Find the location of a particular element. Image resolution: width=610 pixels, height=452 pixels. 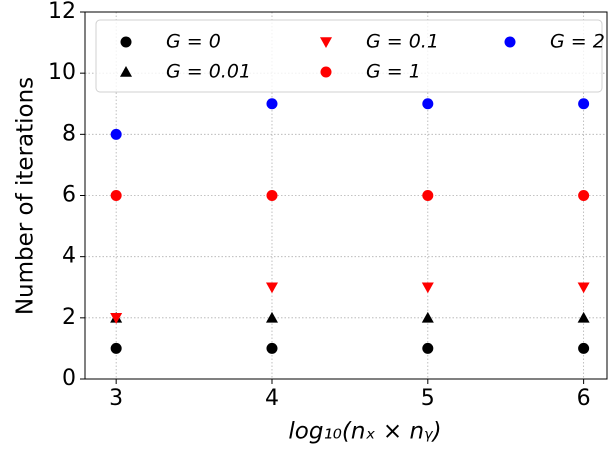

y-tick-label: 12 is located at coordinates (62, 12).